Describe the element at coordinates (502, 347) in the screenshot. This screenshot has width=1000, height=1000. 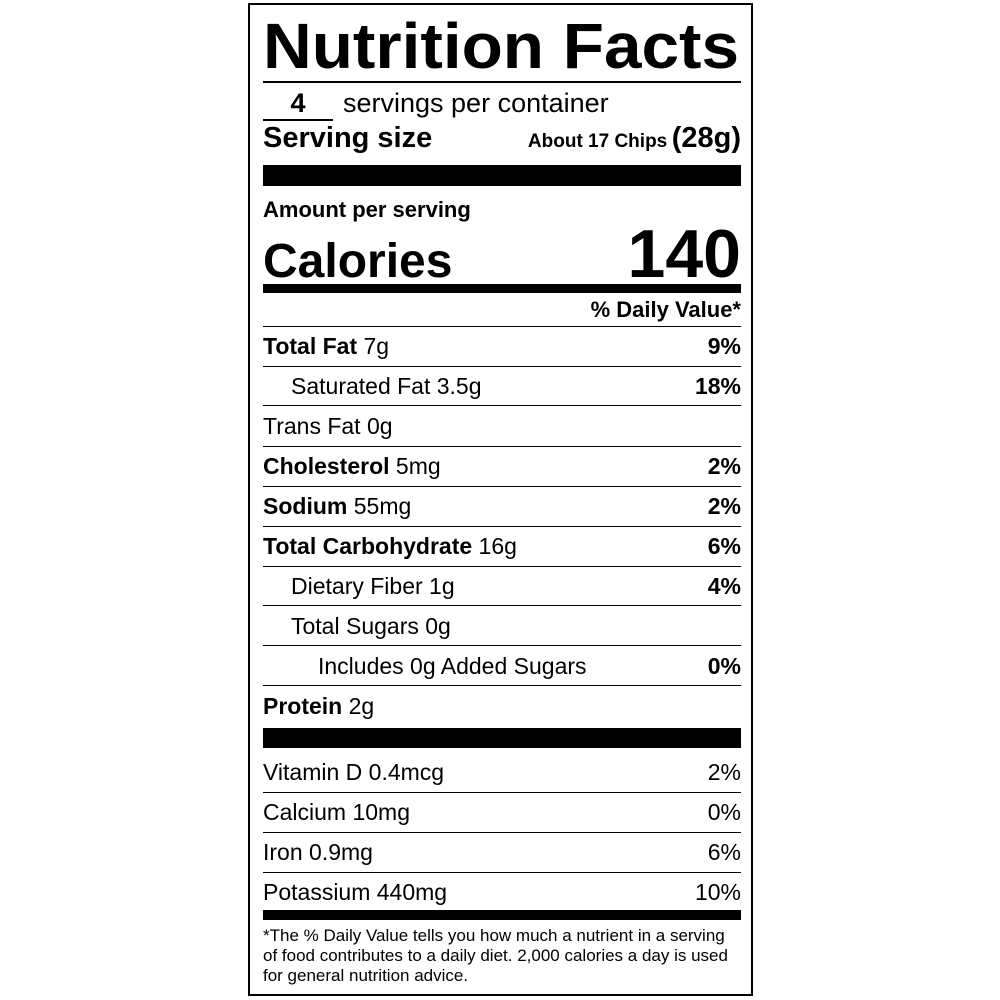
I see `nutrient-row: Total Fat 7g 9%` at that location.